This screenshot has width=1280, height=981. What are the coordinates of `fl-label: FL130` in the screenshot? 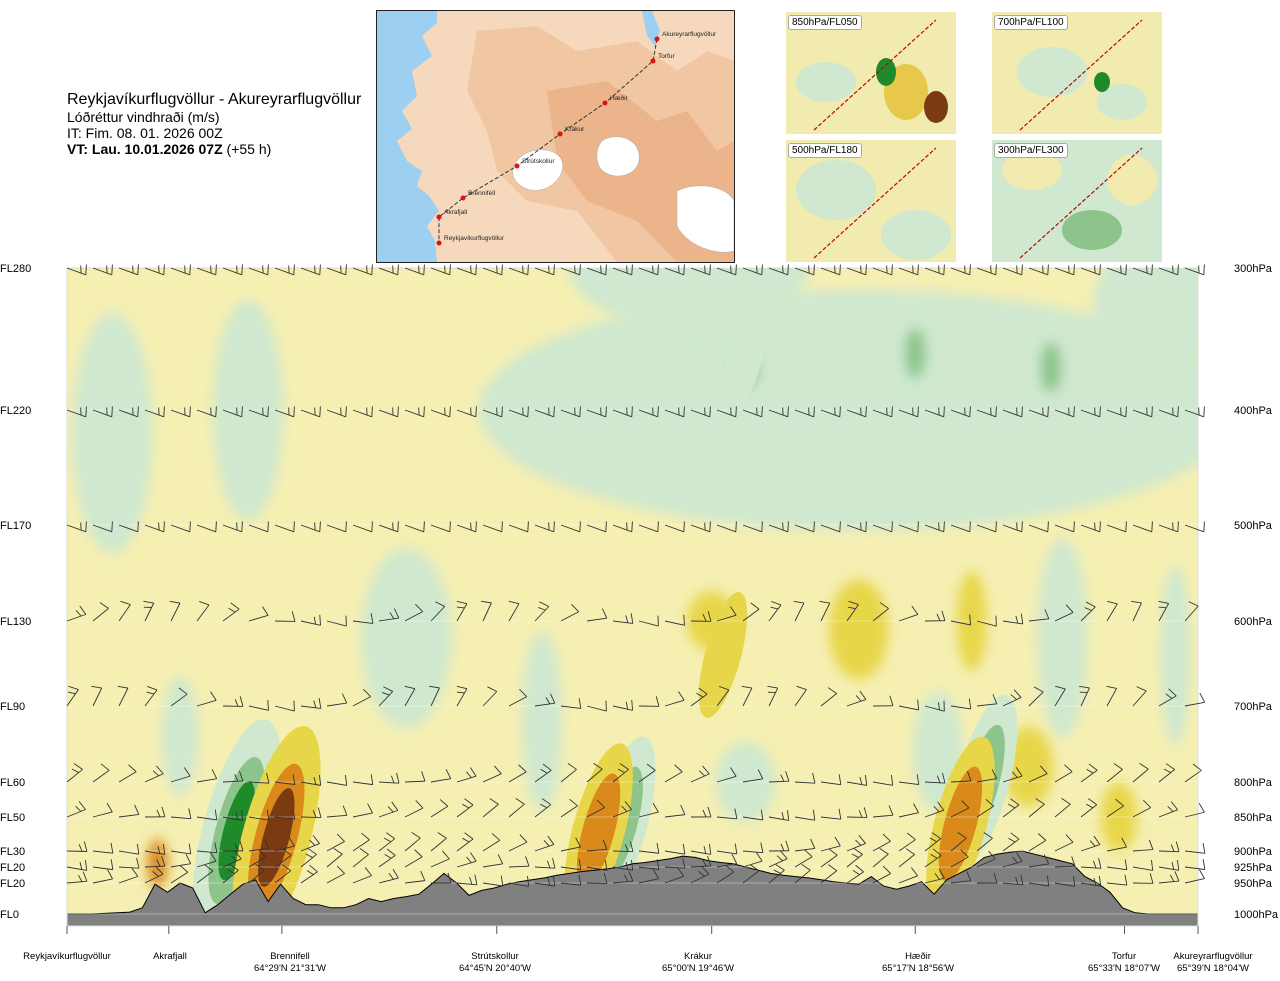 It's located at (15, 622).